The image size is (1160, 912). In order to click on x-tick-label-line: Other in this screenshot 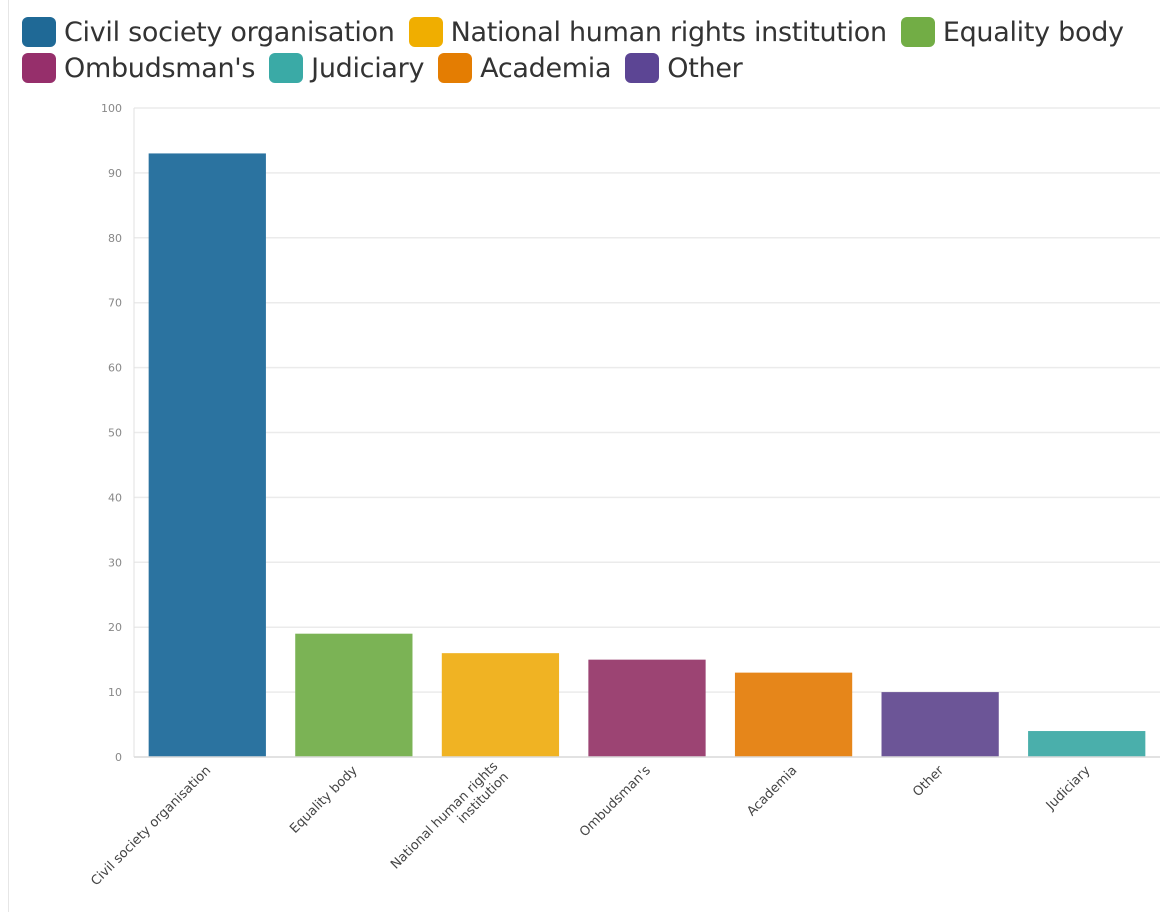, I will do `click(928, 781)`.